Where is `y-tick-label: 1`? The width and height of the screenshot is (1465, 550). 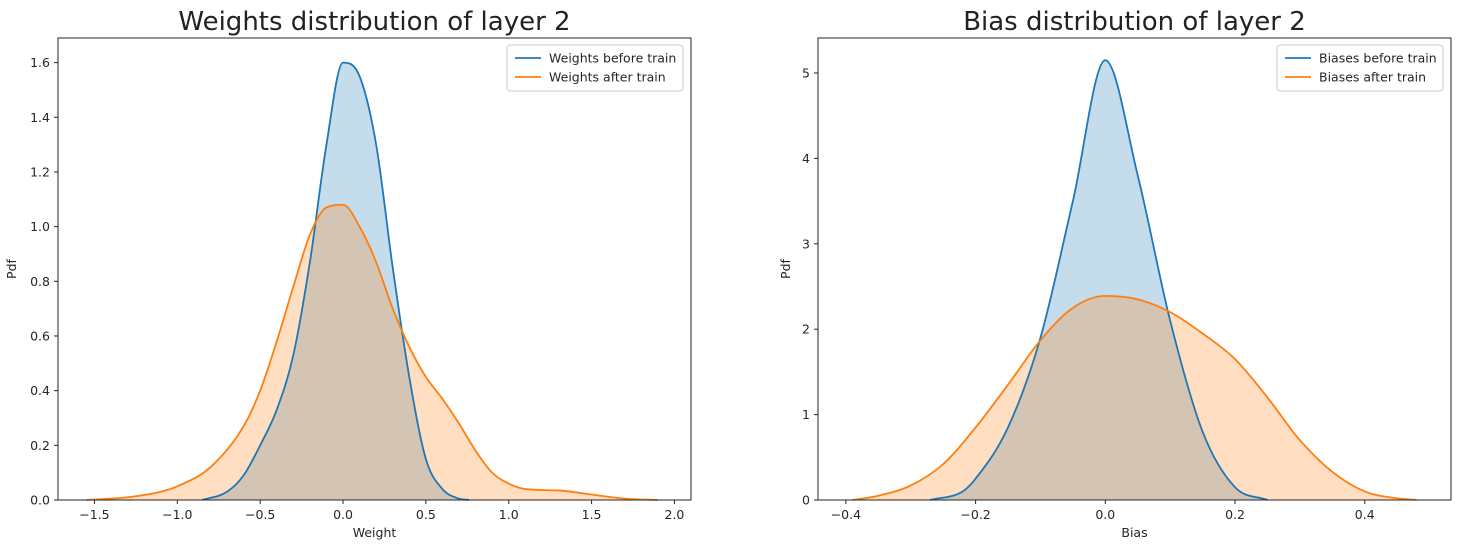 y-tick-label: 1 is located at coordinates (806, 414).